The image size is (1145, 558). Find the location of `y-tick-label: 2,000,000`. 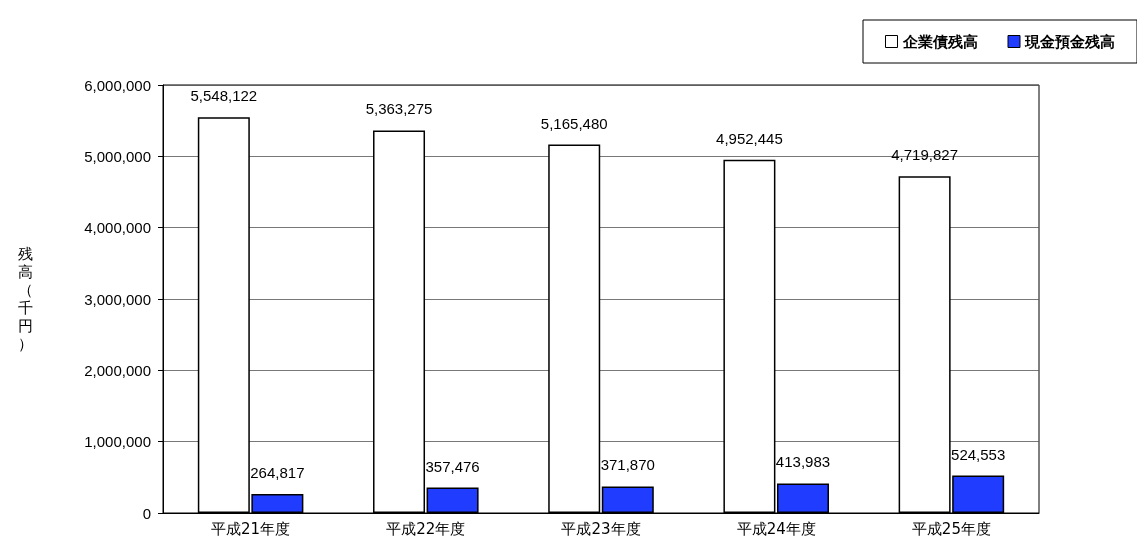

y-tick-label: 2,000,000 is located at coordinates (117, 370).